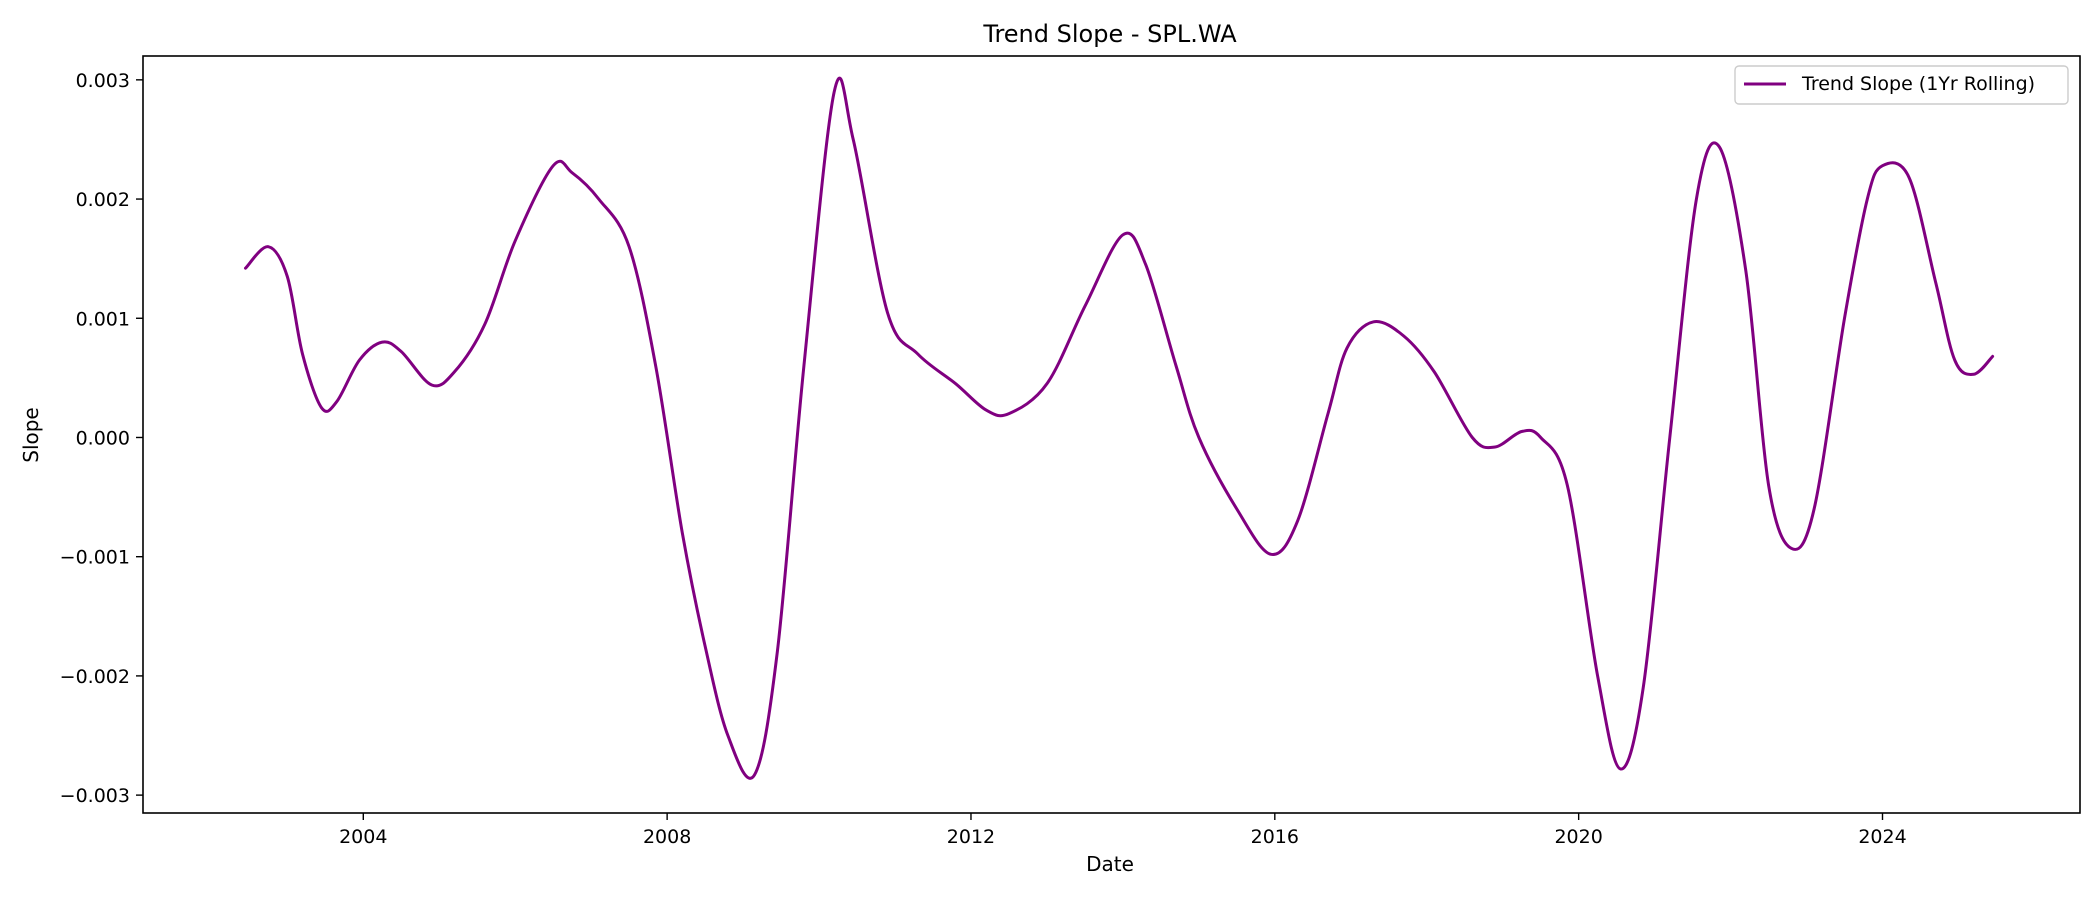  What do you see at coordinates (1109, 34) in the screenshot?
I see `chart-title: Trend Slope - SPL.WA` at bounding box center [1109, 34].